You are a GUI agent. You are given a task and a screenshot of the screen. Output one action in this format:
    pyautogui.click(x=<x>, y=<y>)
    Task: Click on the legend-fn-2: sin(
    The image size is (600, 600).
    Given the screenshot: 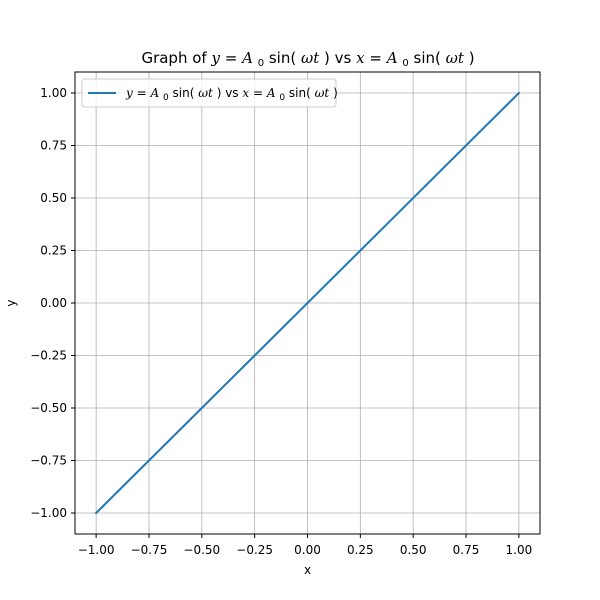 What is the action you would take?
    pyautogui.click(x=300, y=93)
    